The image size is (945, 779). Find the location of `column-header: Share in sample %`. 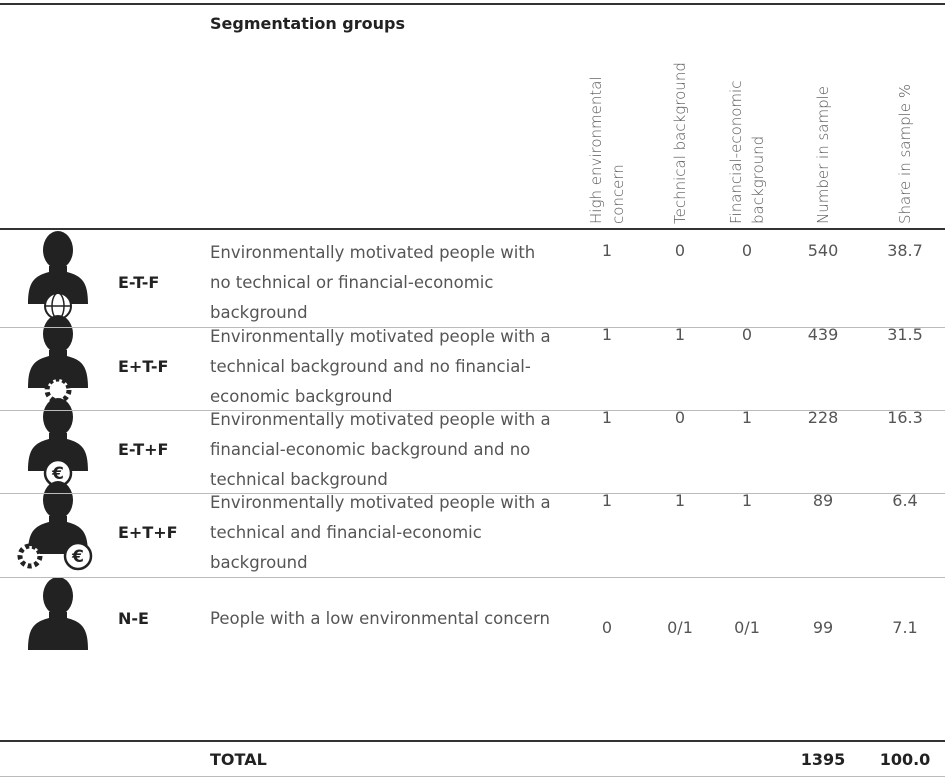

column-header: Share in sample % is located at coordinates (905, 153).